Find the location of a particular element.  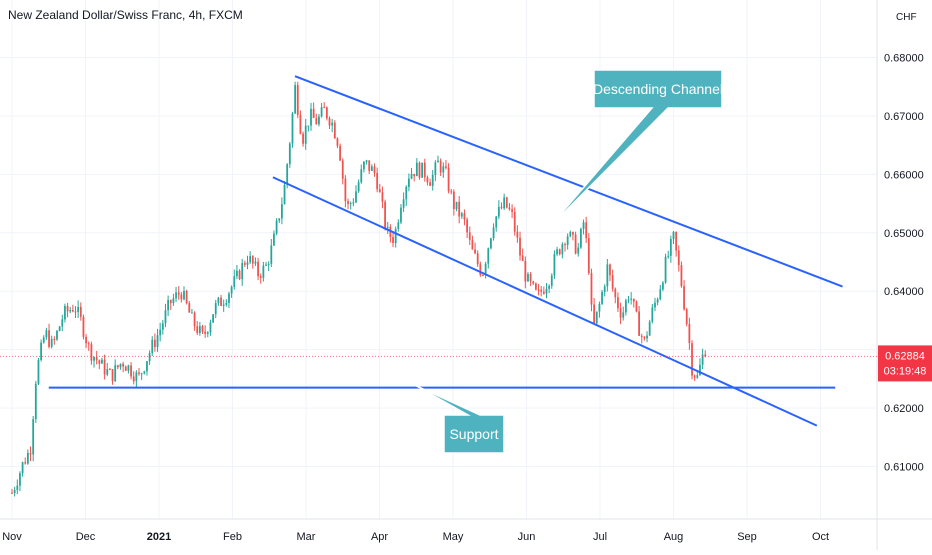

y-tick-label: 0.61000 is located at coordinates (904, 468).